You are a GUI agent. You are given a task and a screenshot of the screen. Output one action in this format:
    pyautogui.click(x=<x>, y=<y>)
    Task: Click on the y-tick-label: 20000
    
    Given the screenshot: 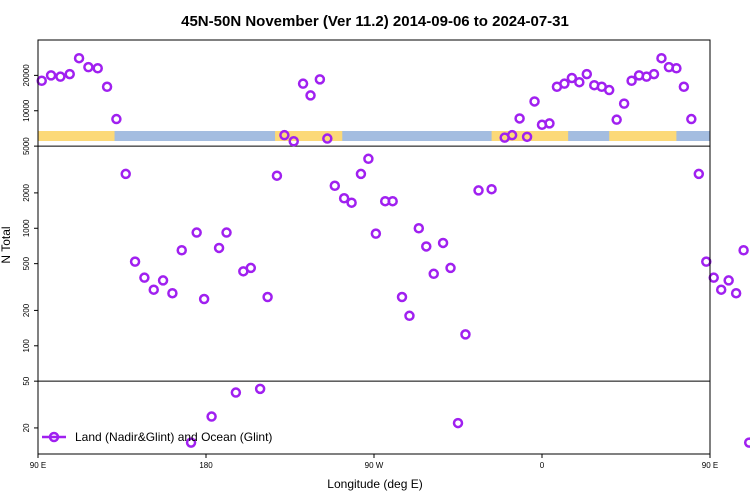 What is the action you would take?
    pyautogui.click(x=26, y=75)
    